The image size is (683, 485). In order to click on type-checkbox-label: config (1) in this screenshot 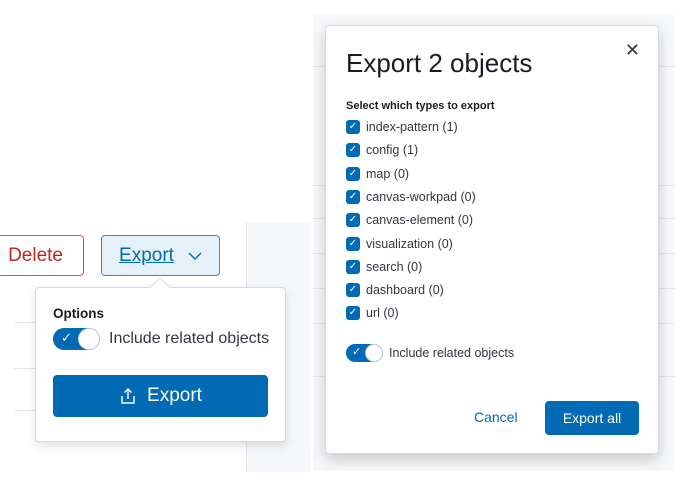, I will do `click(392, 150)`.